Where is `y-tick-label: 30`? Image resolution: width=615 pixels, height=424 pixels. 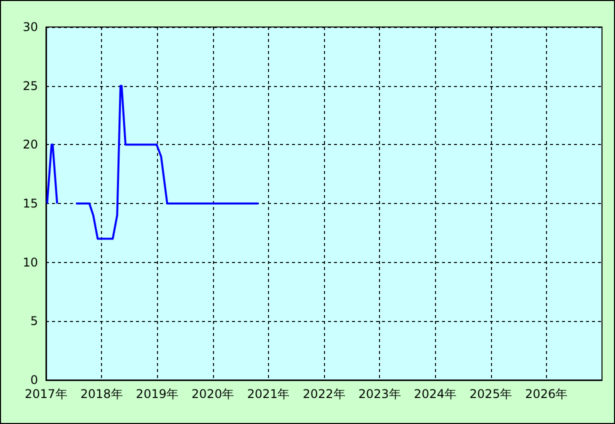
y-tick-label: 30 is located at coordinates (30, 27).